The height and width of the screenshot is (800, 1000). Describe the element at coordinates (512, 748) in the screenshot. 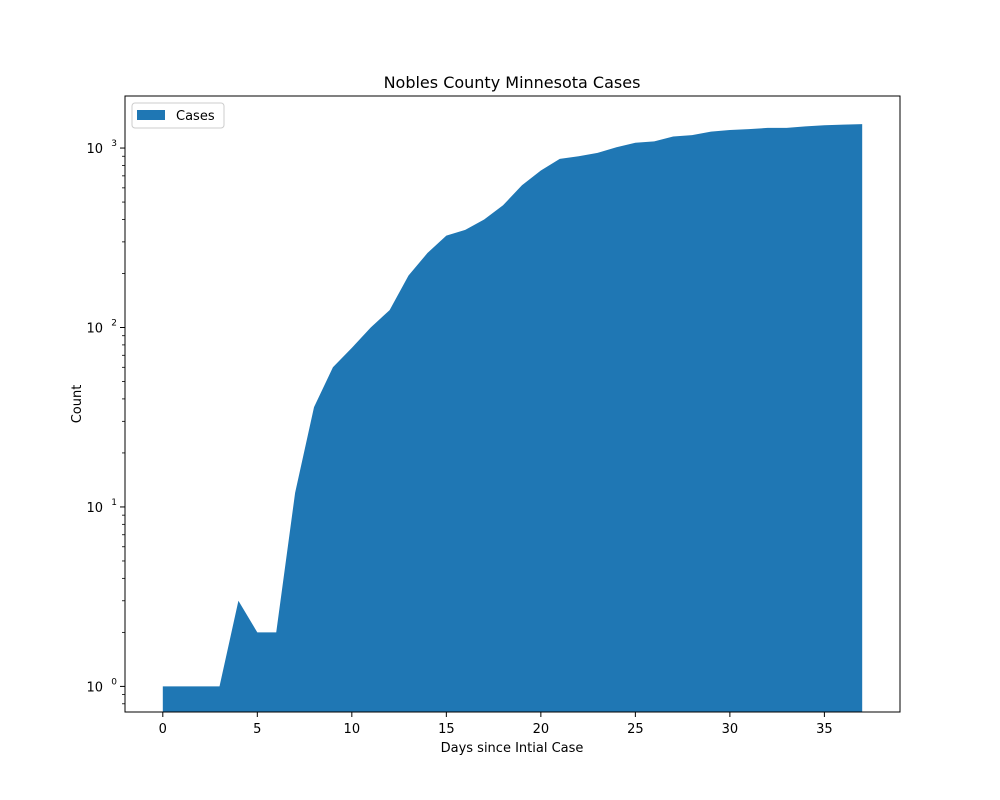

I see `x-axis-title: Days since Intial Case` at that location.